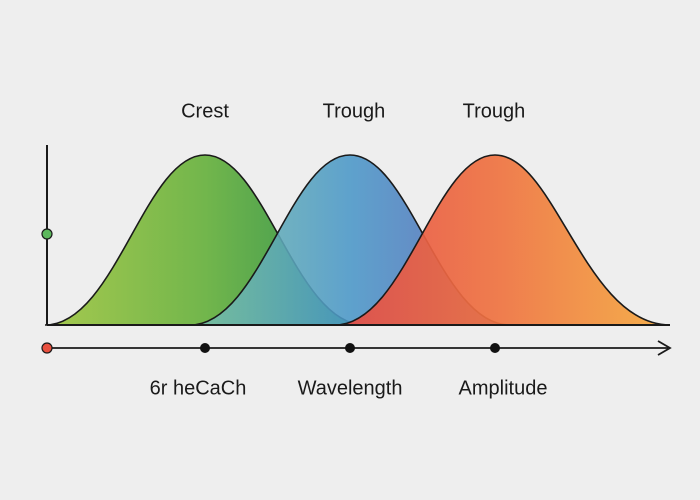 The width and height of the screenshot is (700, 500). I want to click on x-axis-arrow, so click(664, 348).